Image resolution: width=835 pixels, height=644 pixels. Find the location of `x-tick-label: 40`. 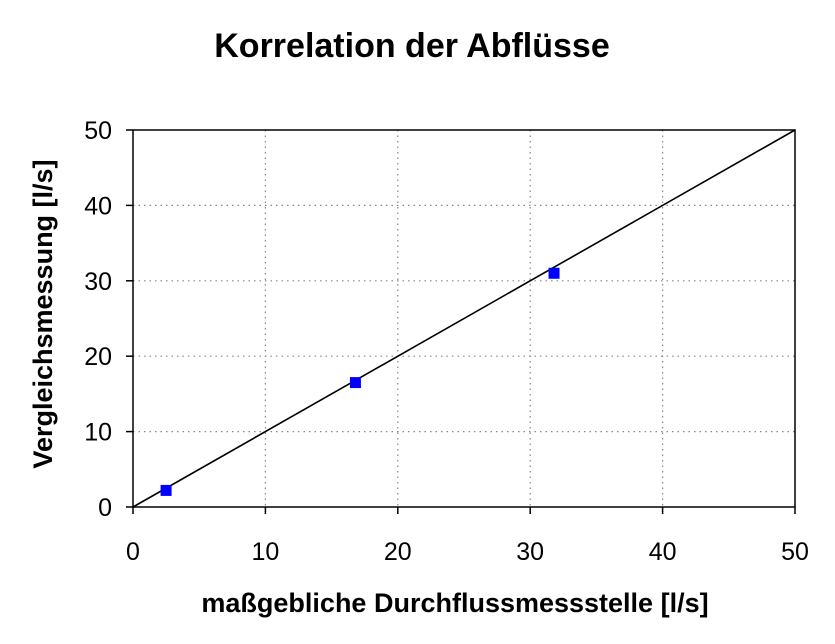

x-tick-label: 40 is located at coordinates (663, 552).